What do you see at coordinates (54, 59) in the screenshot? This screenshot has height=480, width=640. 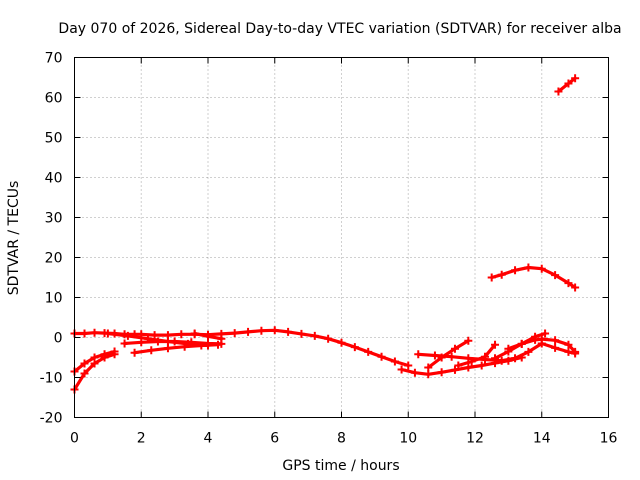 I see `y-tick-label: 70` at bounding box center [54, 59].